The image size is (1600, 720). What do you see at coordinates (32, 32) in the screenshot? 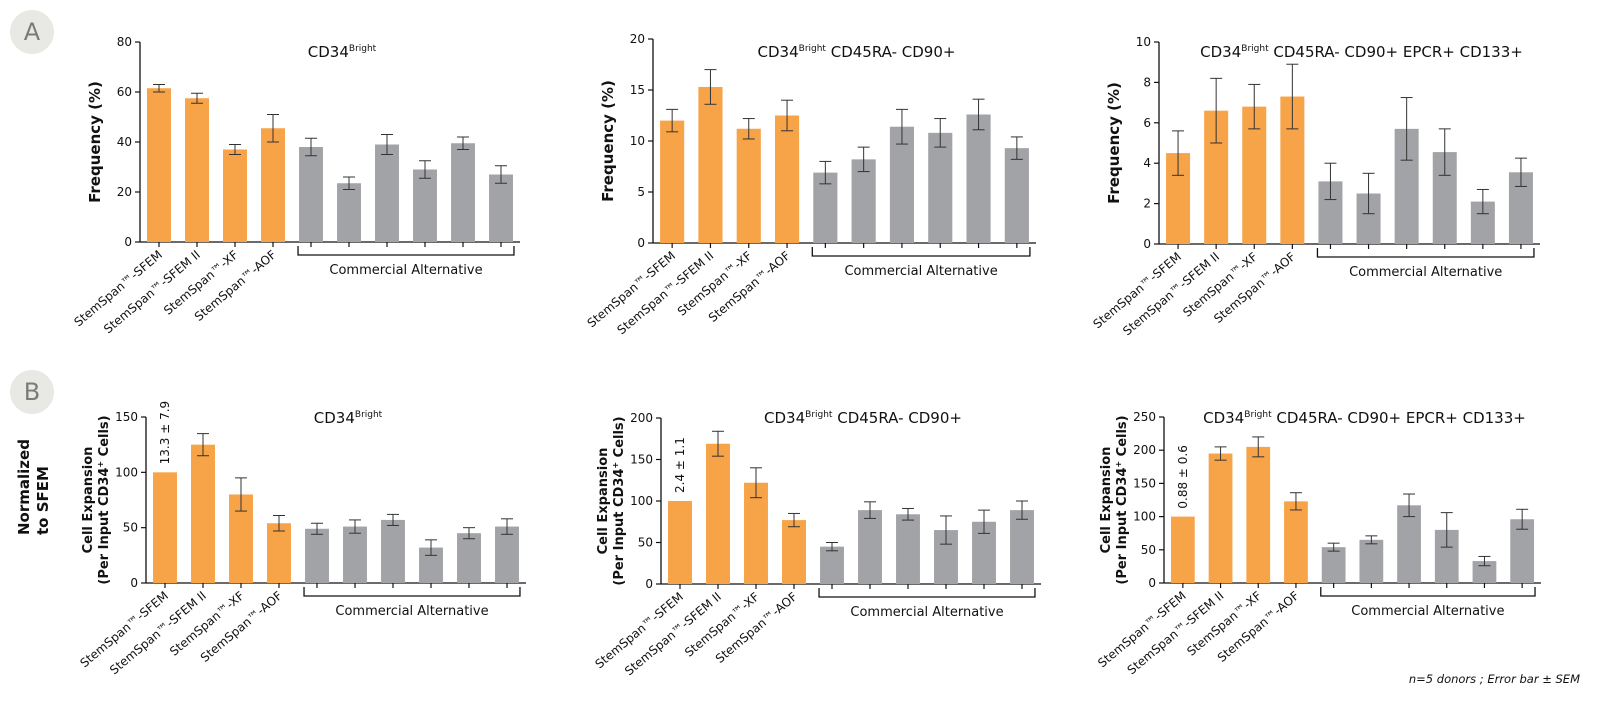
I see `panel-label-a-text: A` at bounding box center [32, 32].